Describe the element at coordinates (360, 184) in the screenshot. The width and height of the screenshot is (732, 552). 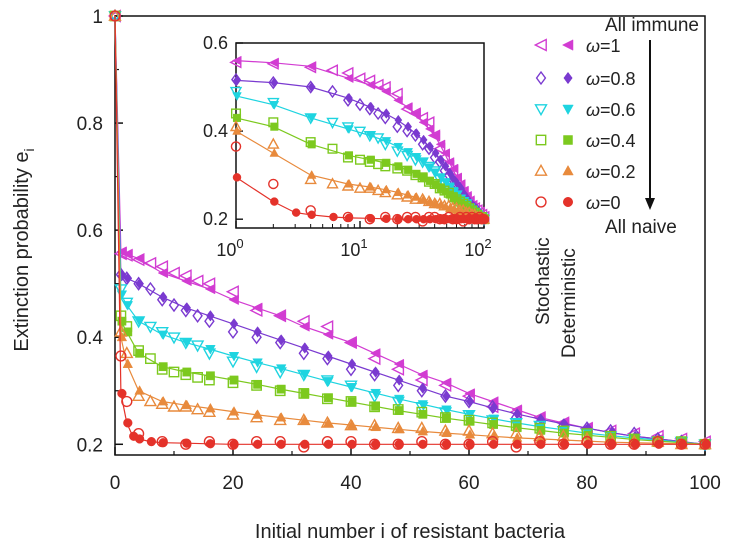
I see `inset-series-group` at that location.